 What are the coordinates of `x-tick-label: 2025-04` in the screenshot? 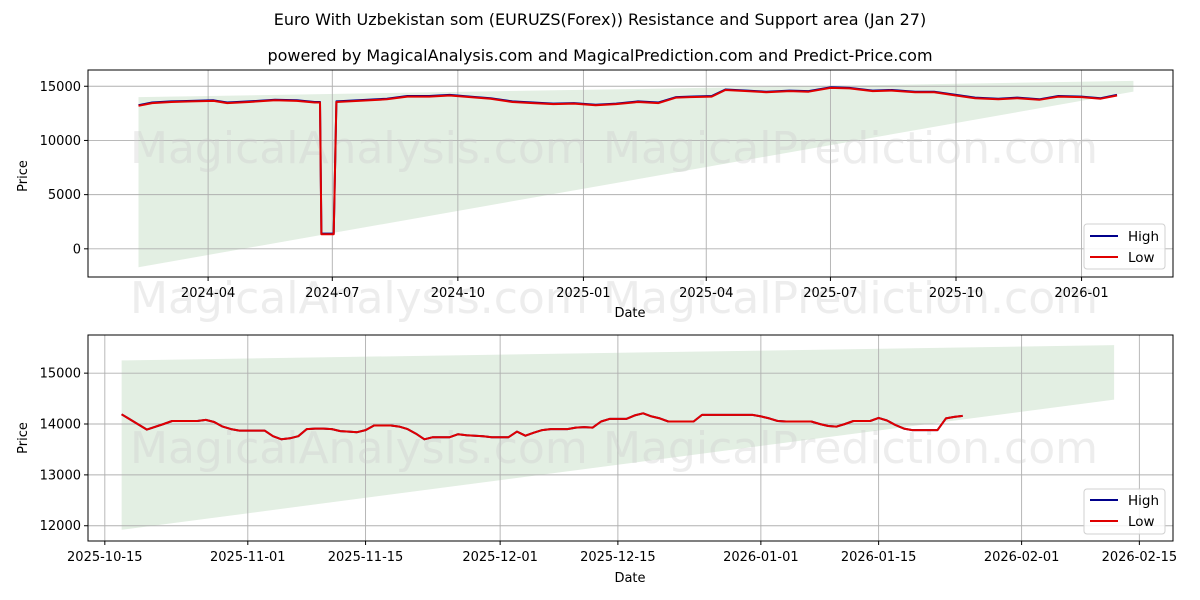 It's located at (706, 293).